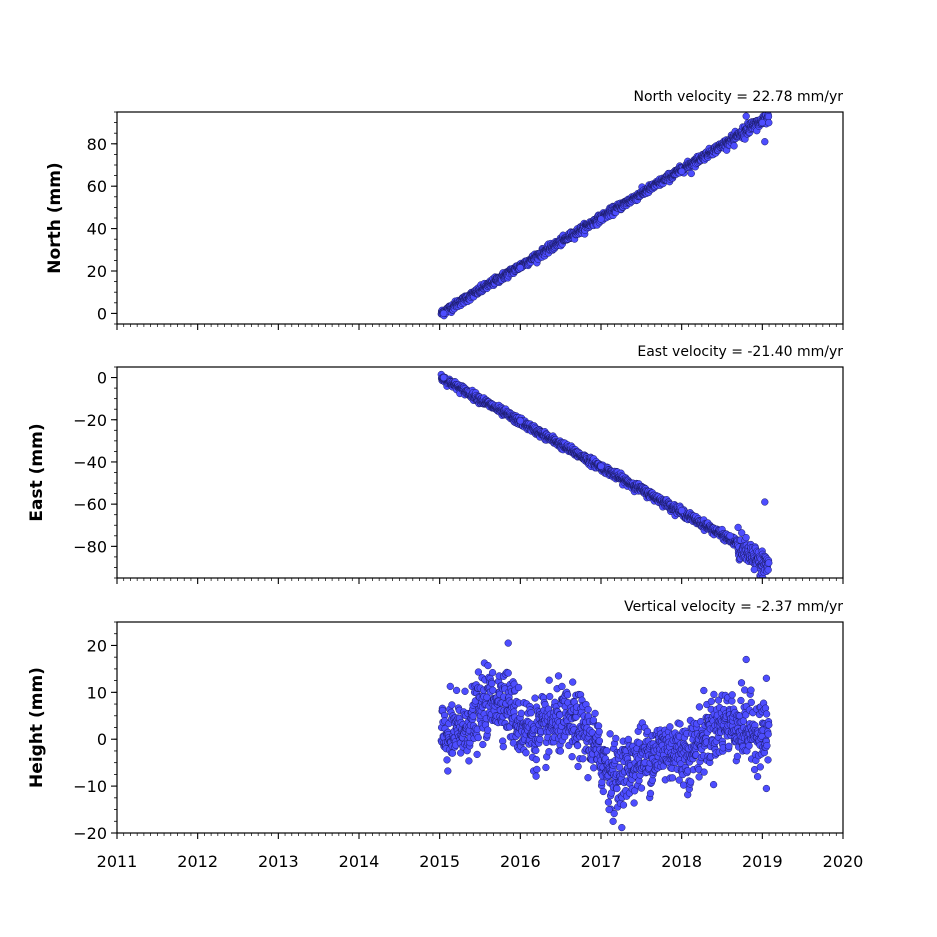 Image resolution: width=937 pixels, height=937 pixels. What do you see at coordinates (605, 735) in the screenshot?
I see `height-points` at bounding box center [605, 735].